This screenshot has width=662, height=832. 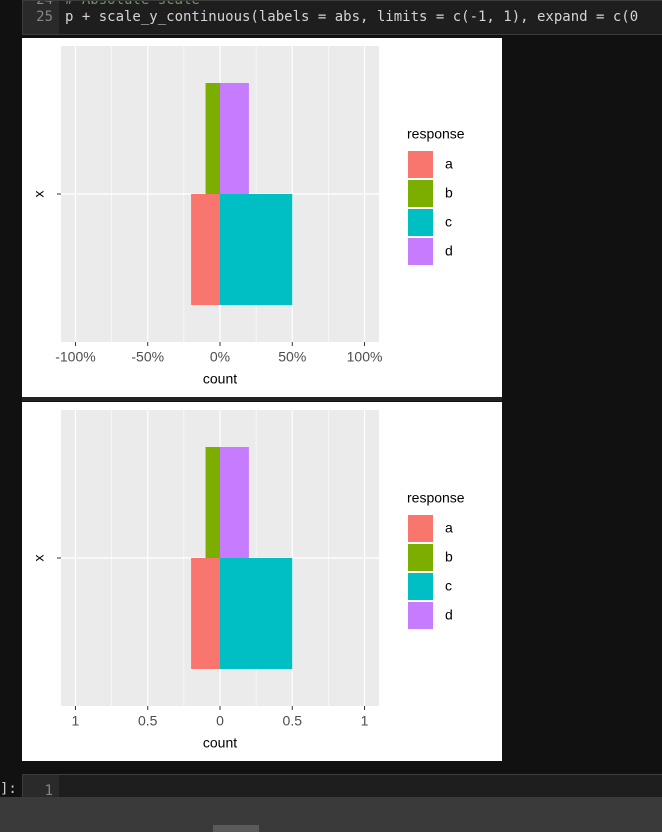 I want to click on x-tick-label: 0%, so click(x=220, y=357).